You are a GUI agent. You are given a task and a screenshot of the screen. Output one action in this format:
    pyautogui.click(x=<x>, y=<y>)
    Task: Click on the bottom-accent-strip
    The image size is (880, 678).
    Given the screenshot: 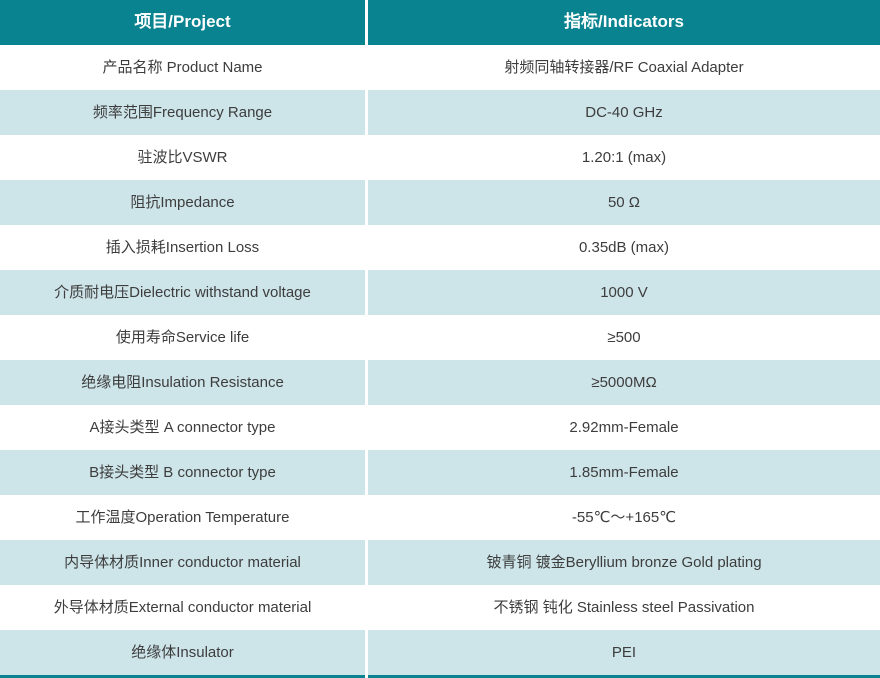 What is the action you would take?
    pyautogui.click(x=440, y=676)
    